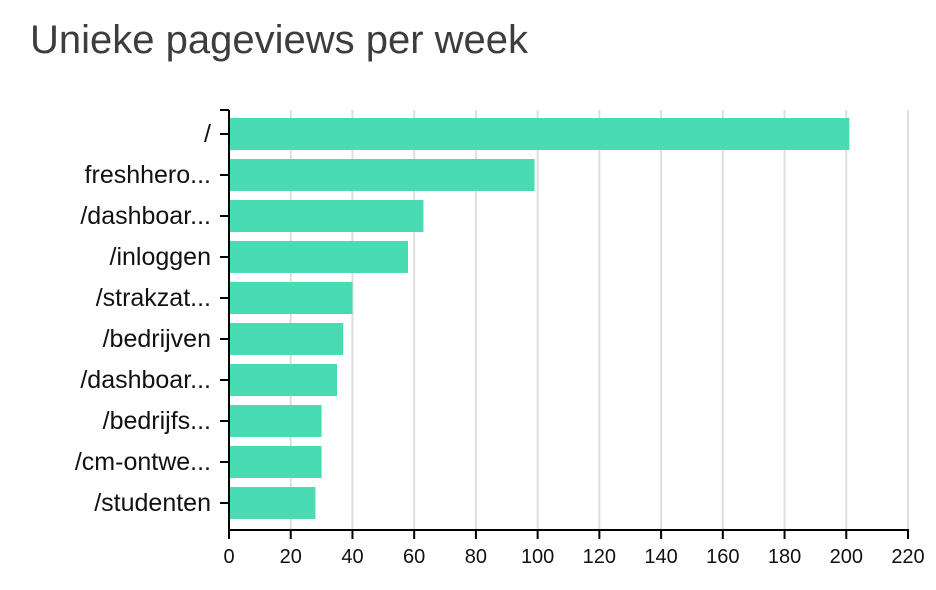  I want to click on x-tick-label: 60, so click(414, 557).